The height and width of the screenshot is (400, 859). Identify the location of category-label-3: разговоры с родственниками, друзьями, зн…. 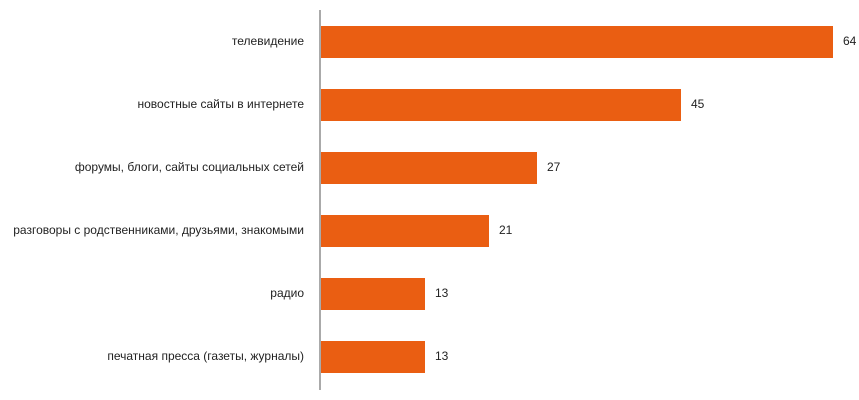
(158, 230).